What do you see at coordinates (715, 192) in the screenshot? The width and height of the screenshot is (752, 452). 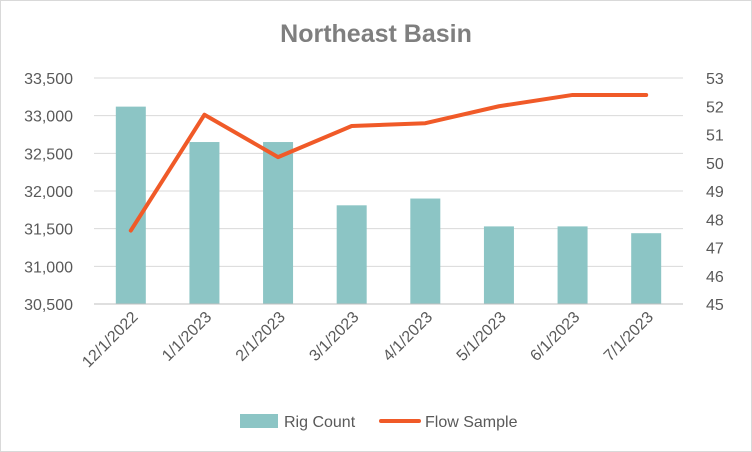 I see `y-right-tick-label: 49` at bounding box center [715, 192].